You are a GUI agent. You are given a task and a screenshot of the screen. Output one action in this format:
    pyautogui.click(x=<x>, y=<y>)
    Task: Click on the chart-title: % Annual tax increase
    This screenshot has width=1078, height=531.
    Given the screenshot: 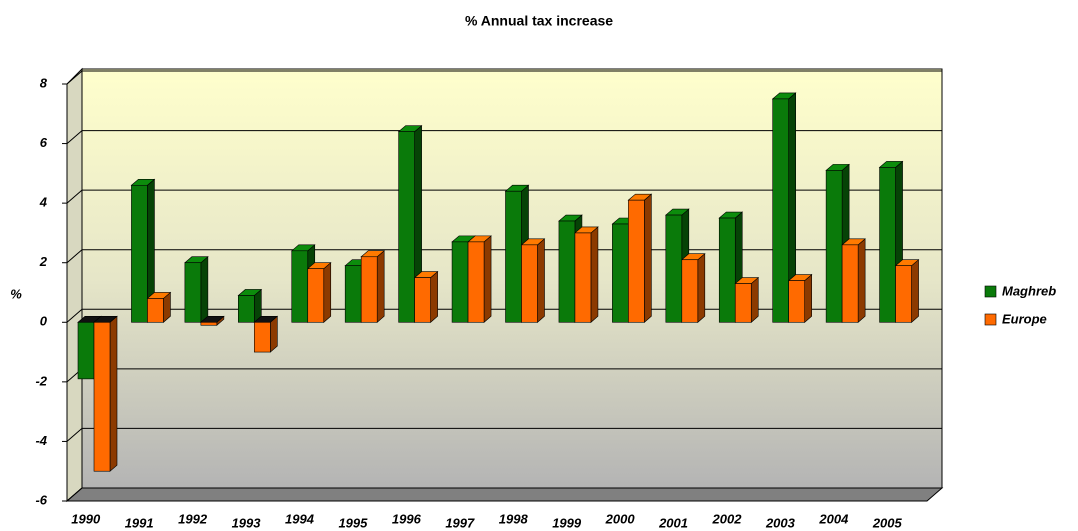 What is the action you would take?
    pyautogui.click(x=539, y=21)
    